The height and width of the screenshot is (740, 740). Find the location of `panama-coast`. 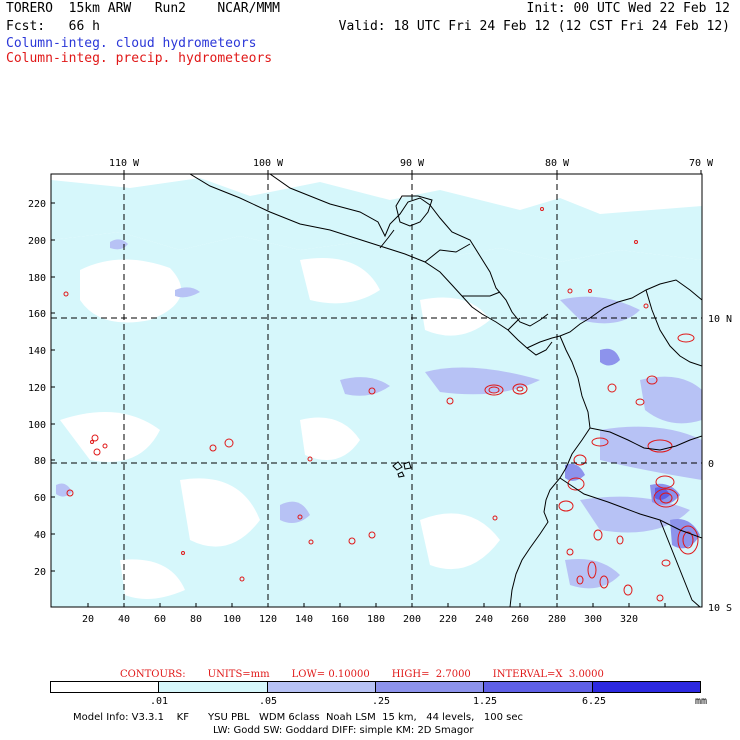

panama-coast is located at coordinates (614, 314).